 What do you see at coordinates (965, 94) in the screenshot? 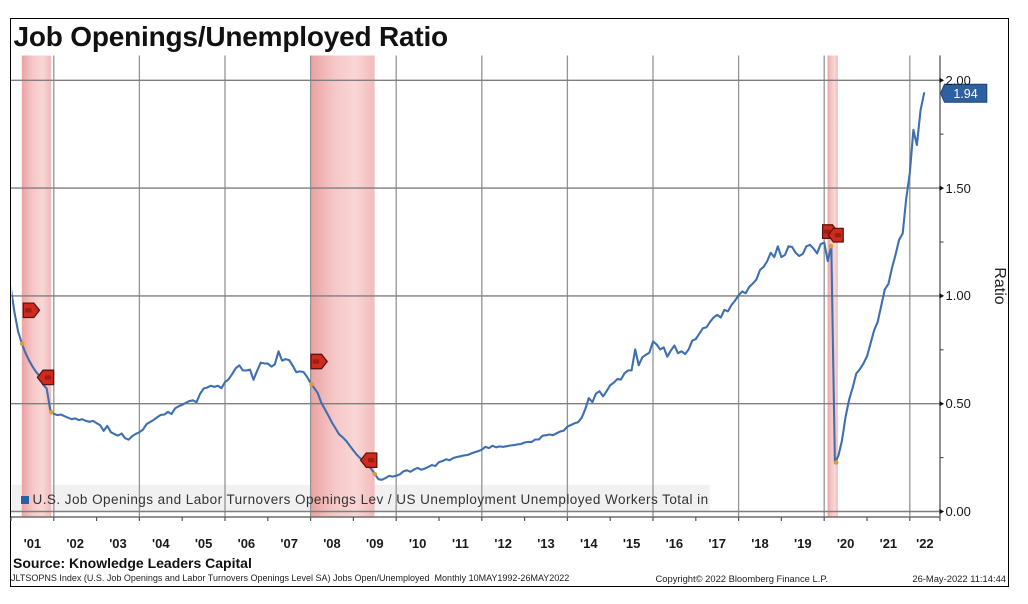
I see `svg-text: 1.94` at bounding box center [965, 94].